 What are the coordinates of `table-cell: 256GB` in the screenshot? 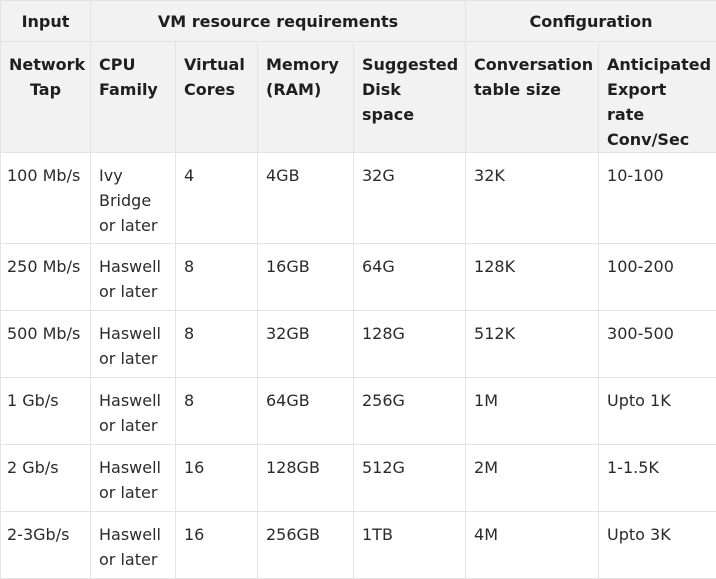 It's located at (306, 545).